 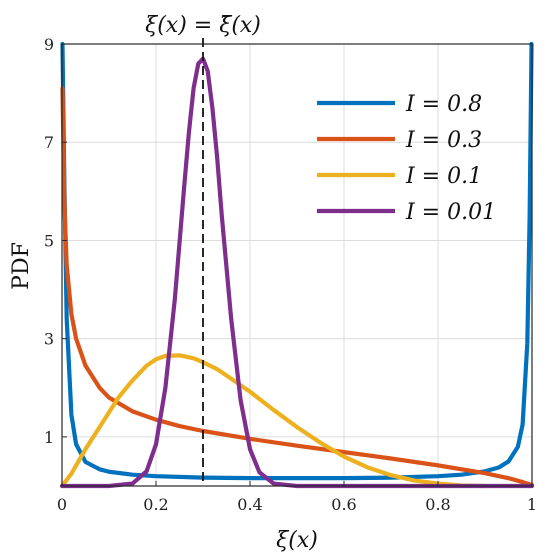 What do you see at coordinates (249, 504) in the screenshot?
I see `x-tick-label-2: 0.4` at bounding box center [249, 504].